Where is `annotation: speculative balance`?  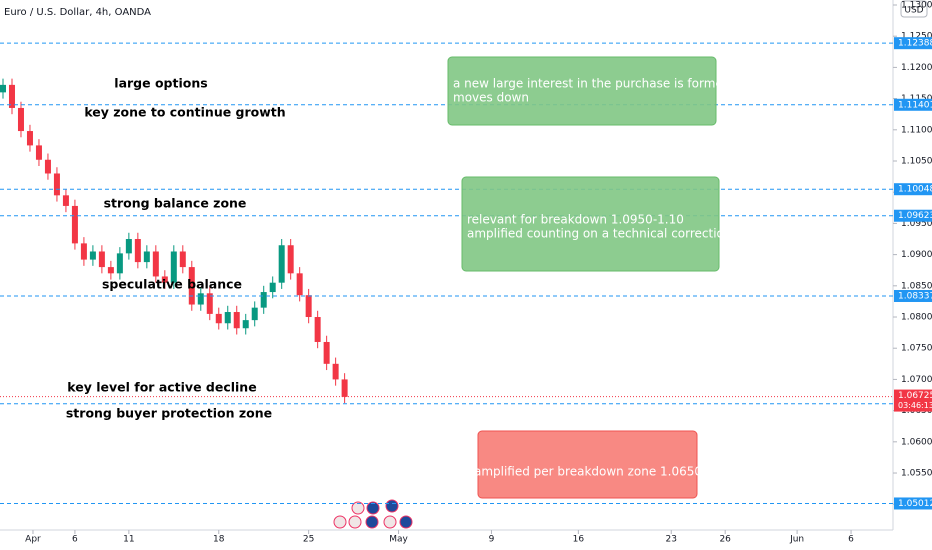
annotation: speculative balance is located at coordinates (172, 284).